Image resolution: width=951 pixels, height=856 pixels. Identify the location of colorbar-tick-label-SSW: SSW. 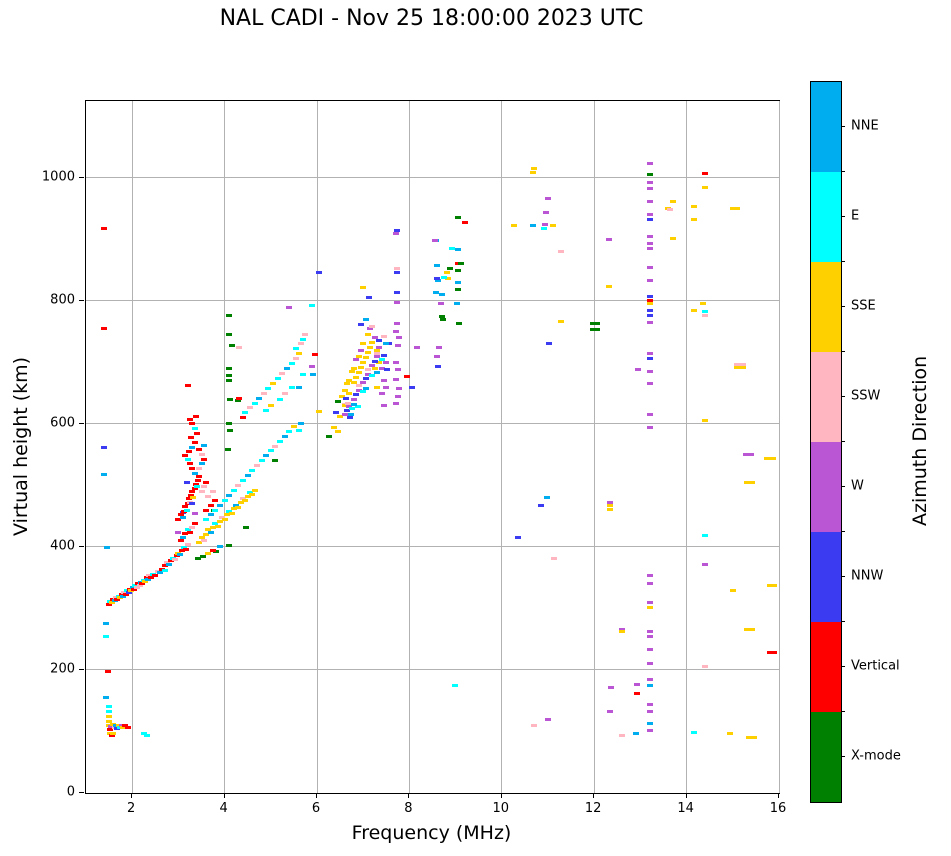
(866, 396).